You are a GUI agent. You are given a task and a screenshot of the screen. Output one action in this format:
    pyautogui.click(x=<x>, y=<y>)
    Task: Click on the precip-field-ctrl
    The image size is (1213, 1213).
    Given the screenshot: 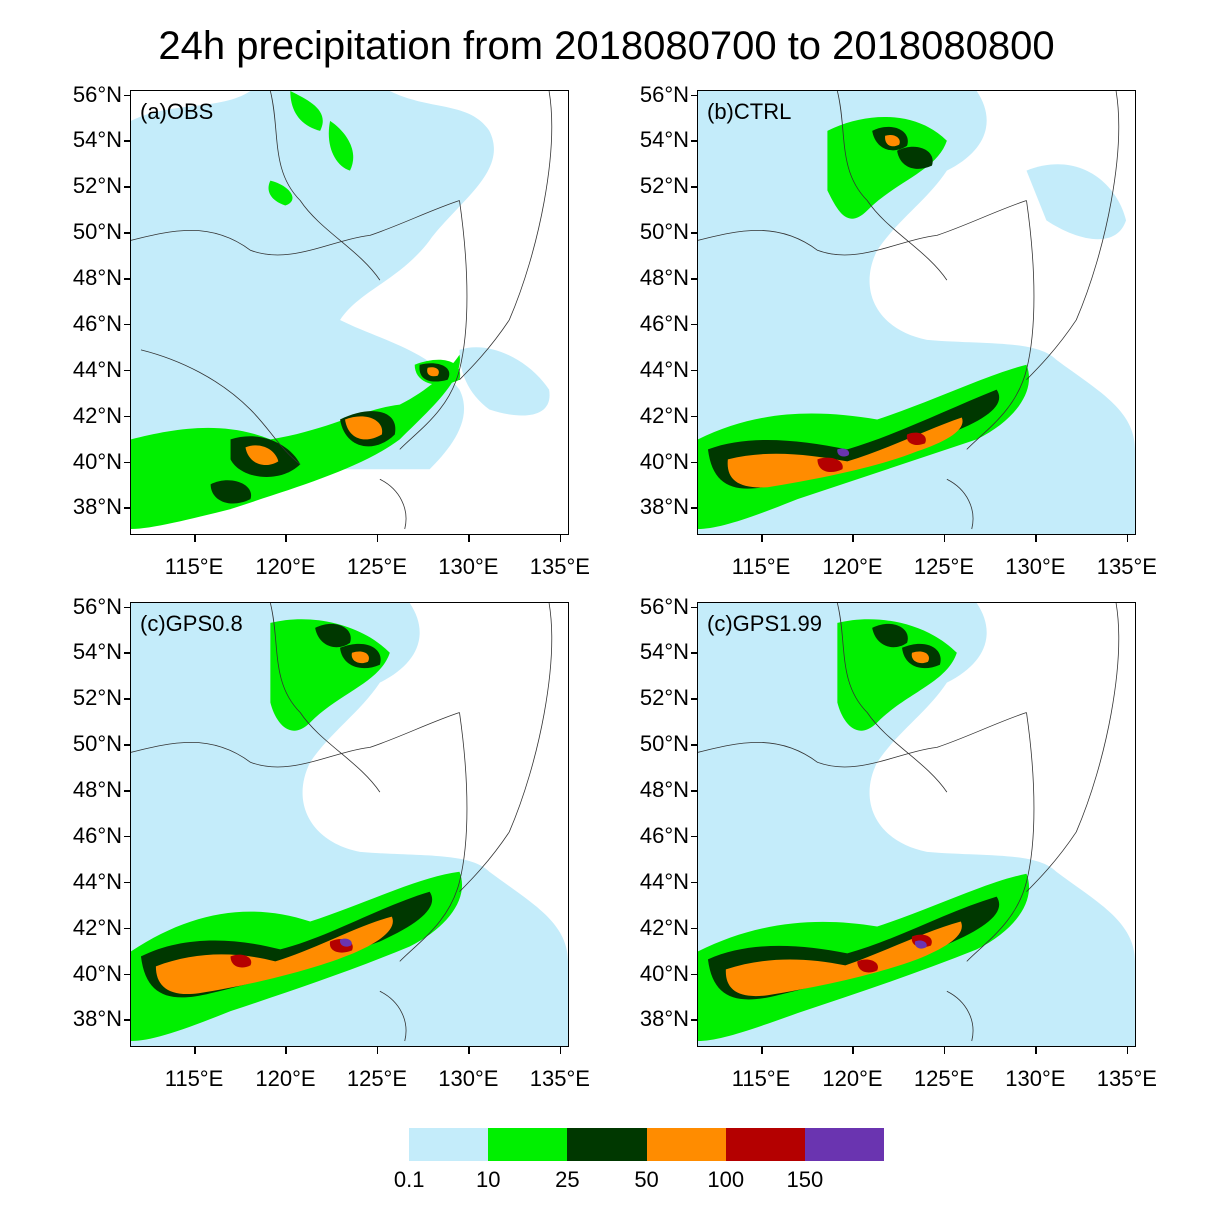 What is the action you would take?
    pyautogui.click(x=916, y=312)
    